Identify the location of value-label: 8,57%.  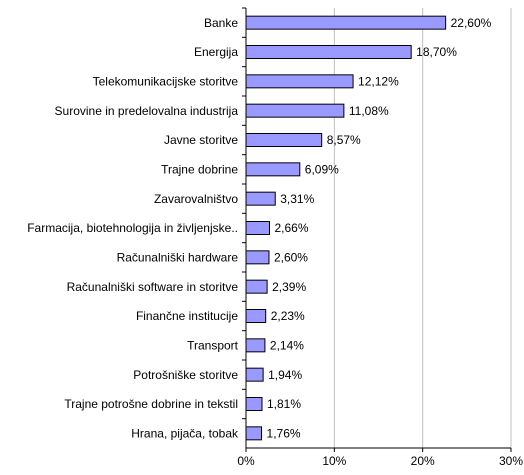
(344, 140).